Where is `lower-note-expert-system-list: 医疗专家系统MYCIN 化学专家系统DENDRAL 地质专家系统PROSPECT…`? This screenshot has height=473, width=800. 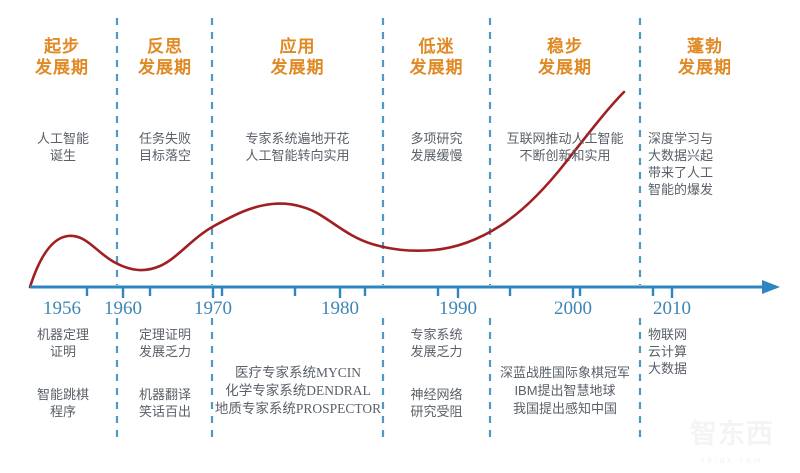
lower-note-expert-system-list: 医疗专家系统MYCIN 化学专家系统DENDRAL 地质专家系统PROSPECT… is located at coordinates (298, 390).